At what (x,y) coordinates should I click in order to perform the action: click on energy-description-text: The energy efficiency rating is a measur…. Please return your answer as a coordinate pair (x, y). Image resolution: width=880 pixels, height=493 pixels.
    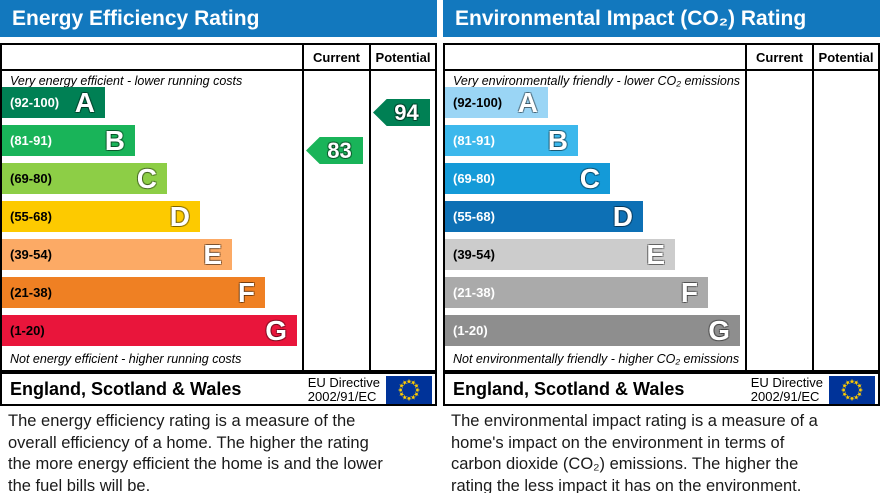
    Looking at the image, I should click on (195, 452).